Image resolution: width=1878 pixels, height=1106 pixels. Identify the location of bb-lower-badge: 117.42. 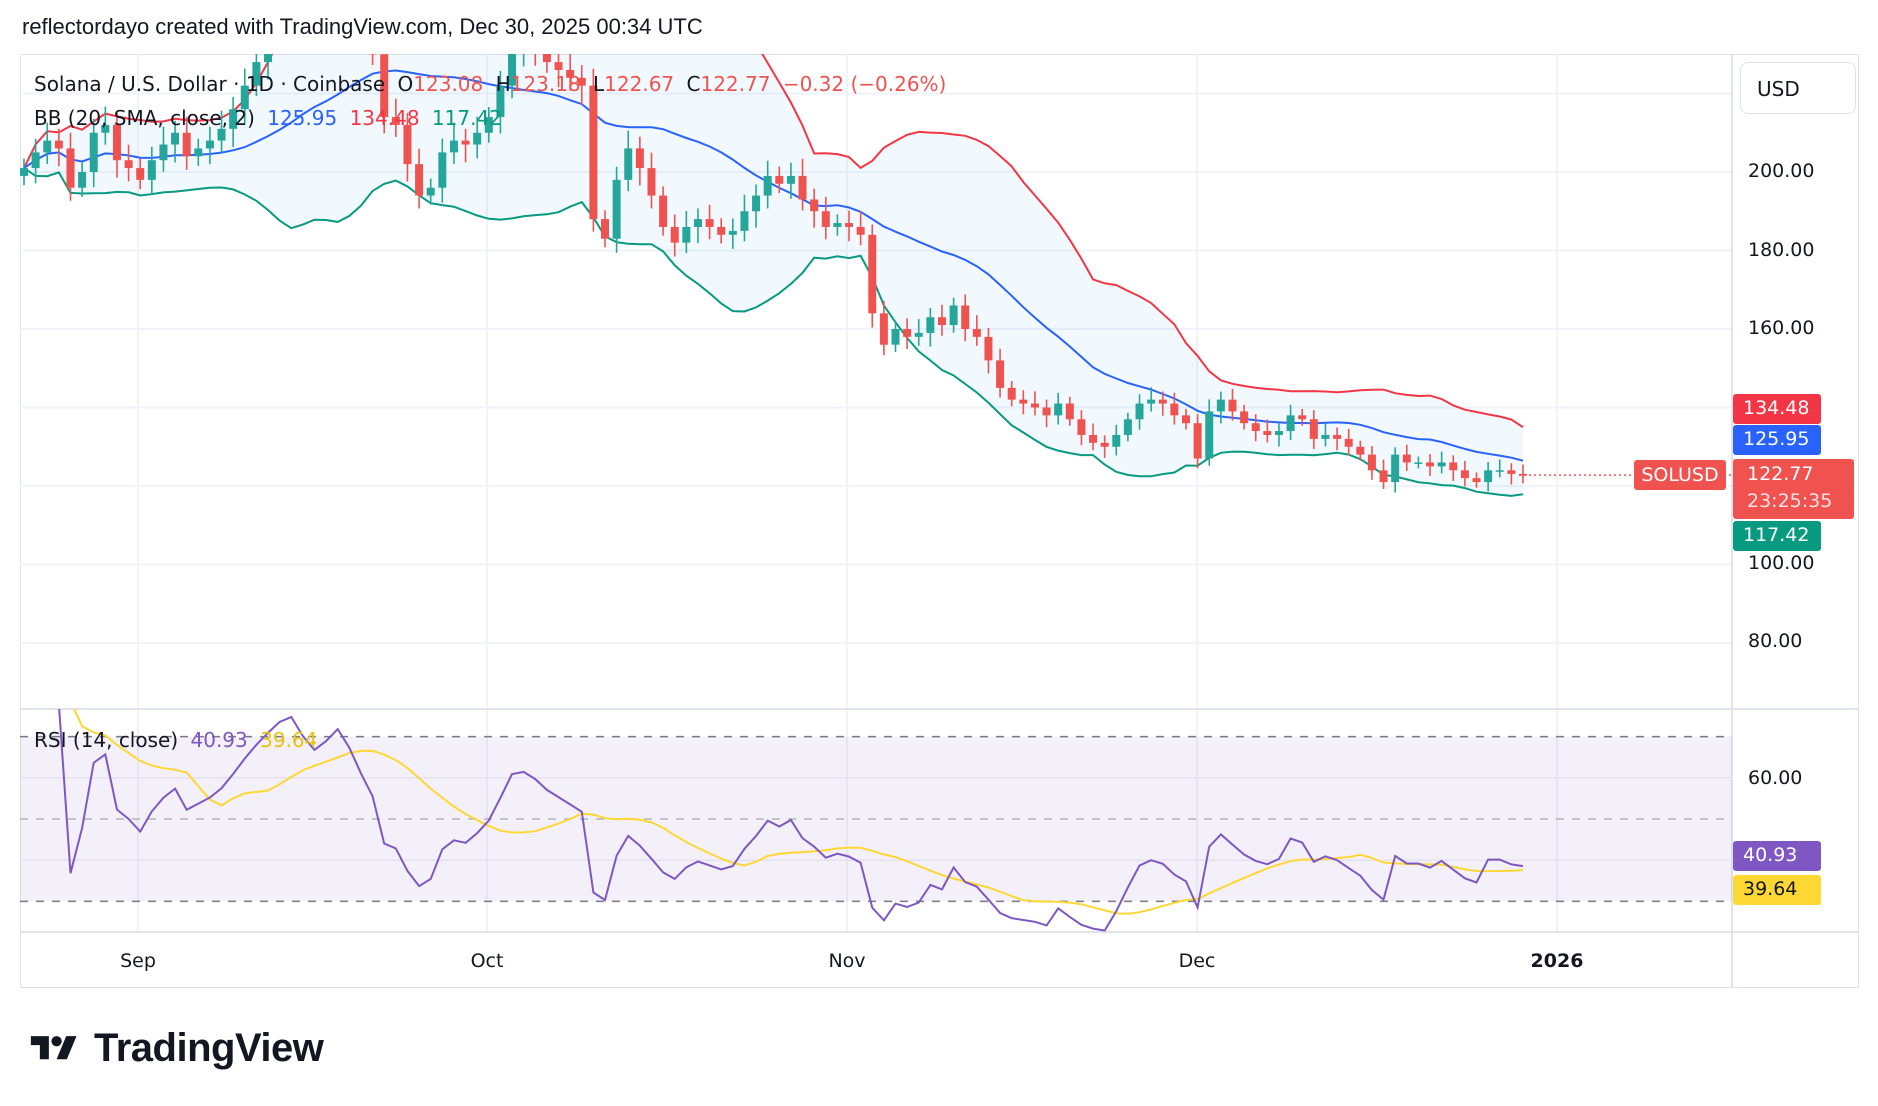
(1777, 536).